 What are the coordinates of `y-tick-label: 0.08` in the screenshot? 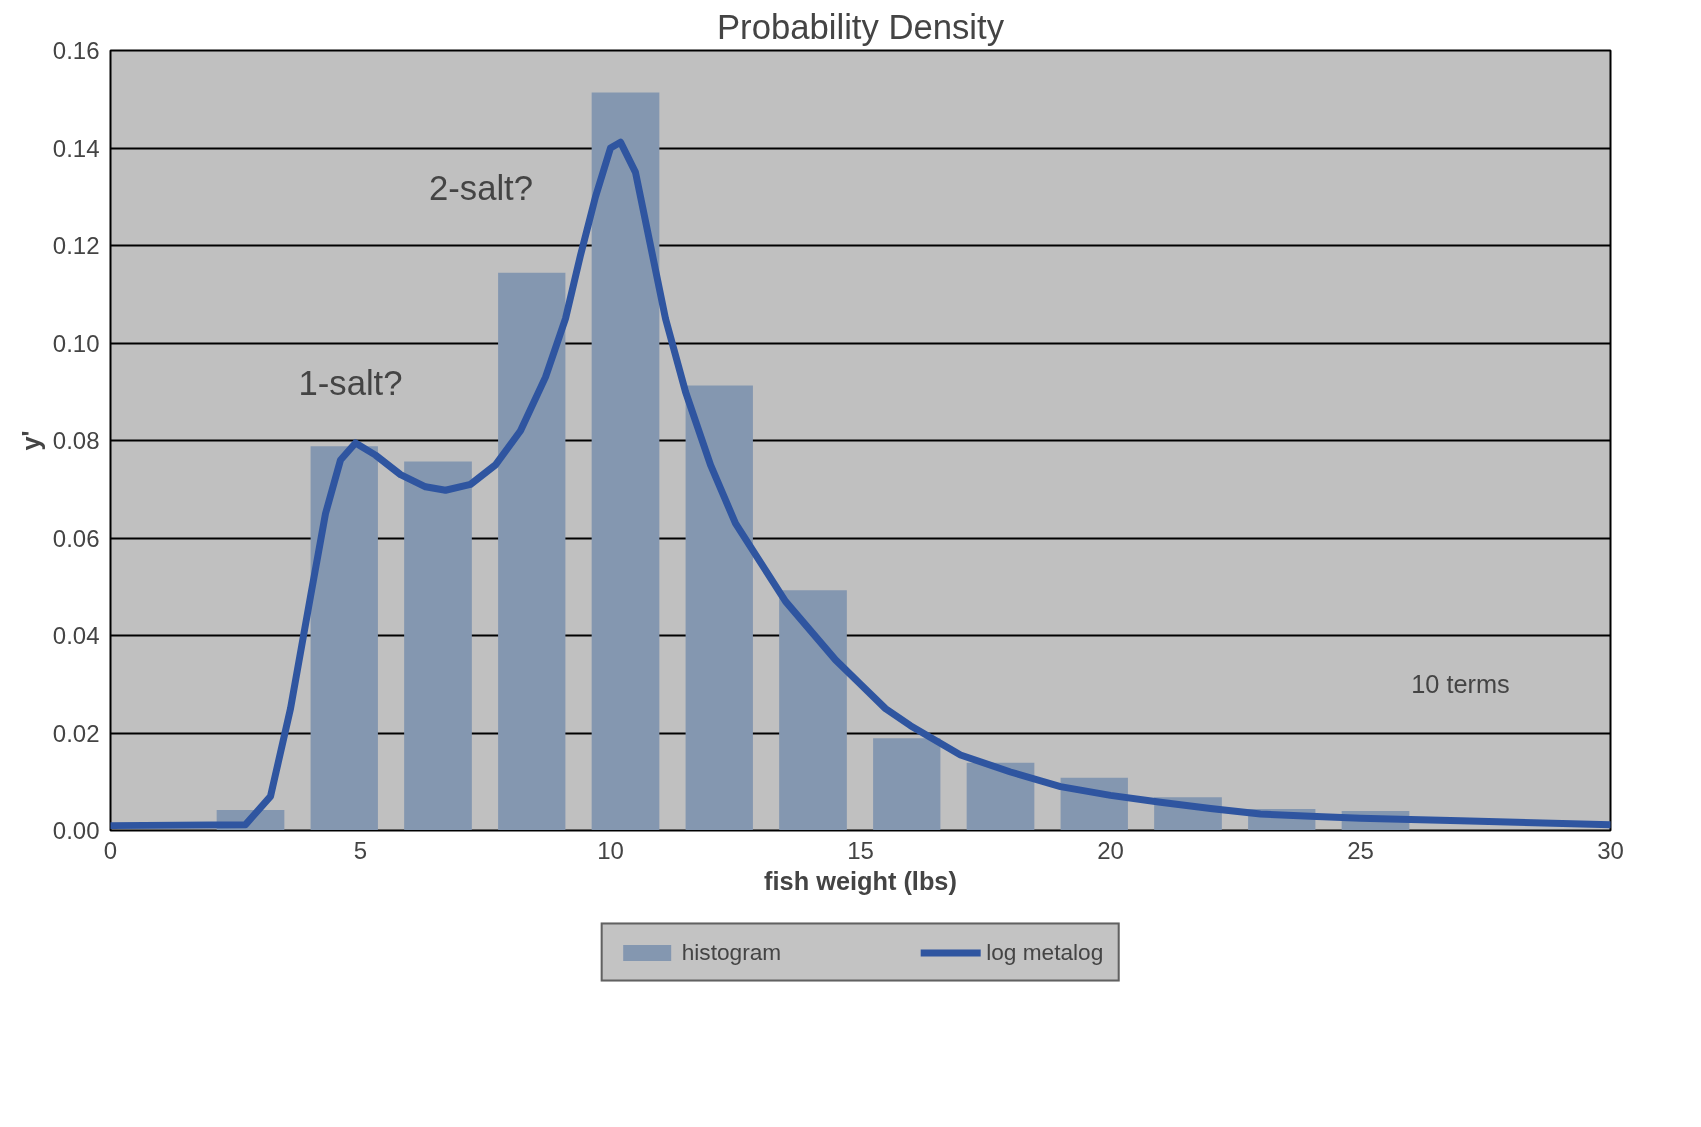 It's located at (76, 440).